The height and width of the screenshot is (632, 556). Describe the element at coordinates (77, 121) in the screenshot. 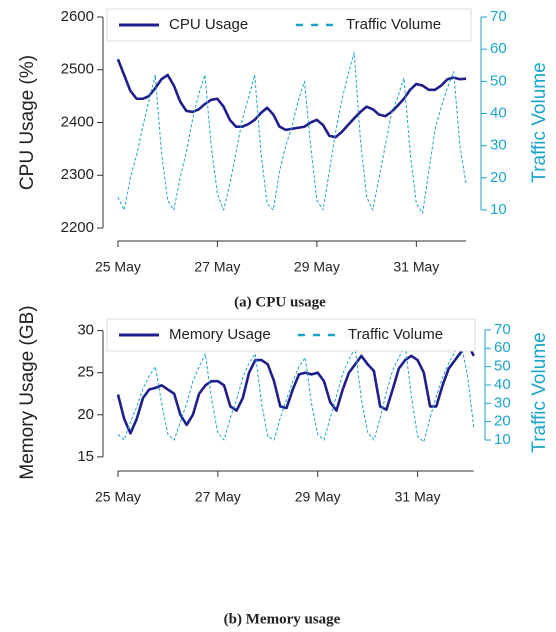

I see `y-tick-label: 2400` at that location.